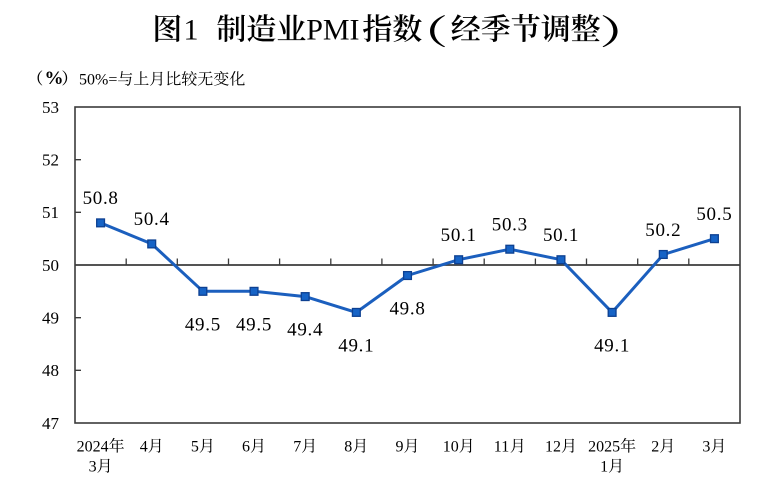 This screenshot has width=783, height=482. What do you see at coordinates (50, 160) in the screenshot?
I see `svg-text: 52` at bounding box center [50, 160].